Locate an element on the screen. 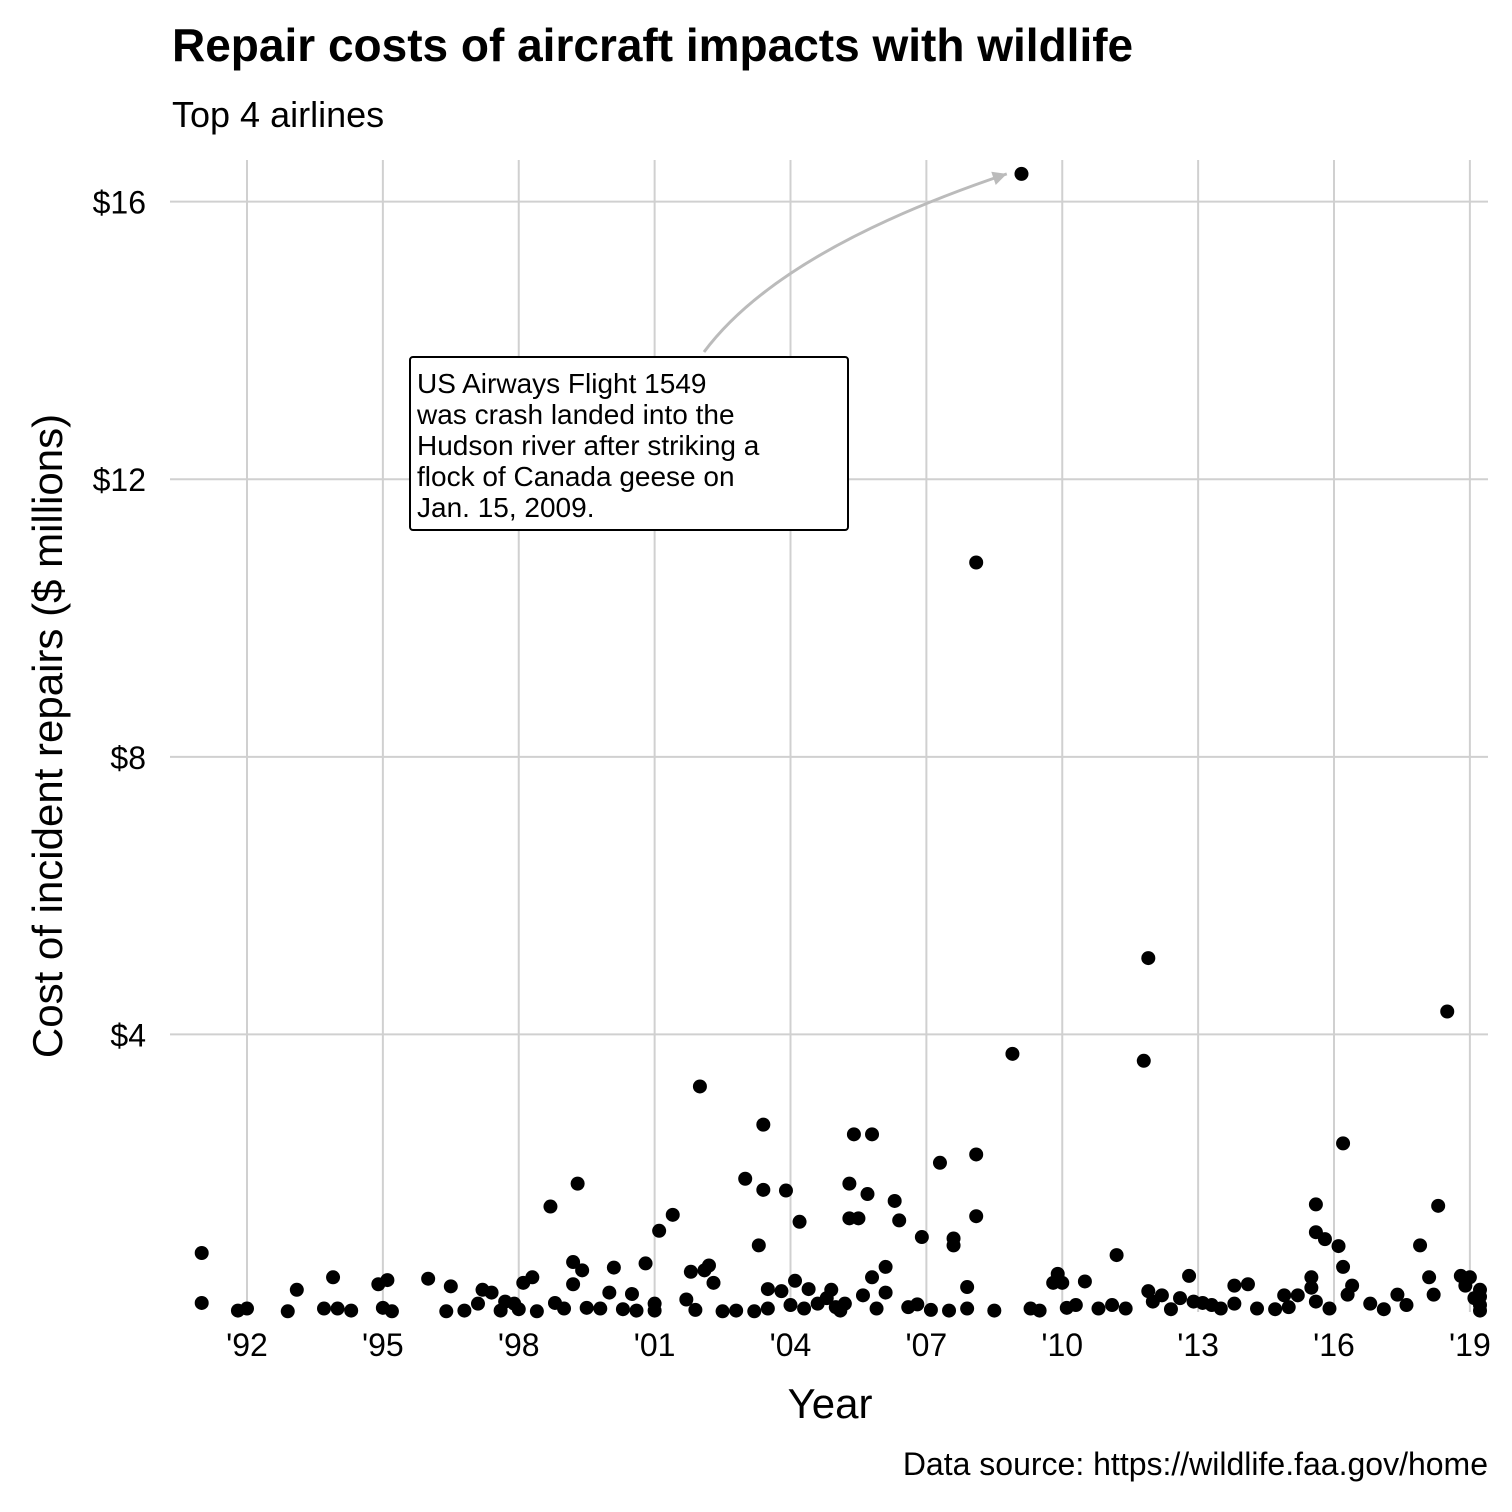  x-tick-label: '04 is located at coordinates (791, 1345).